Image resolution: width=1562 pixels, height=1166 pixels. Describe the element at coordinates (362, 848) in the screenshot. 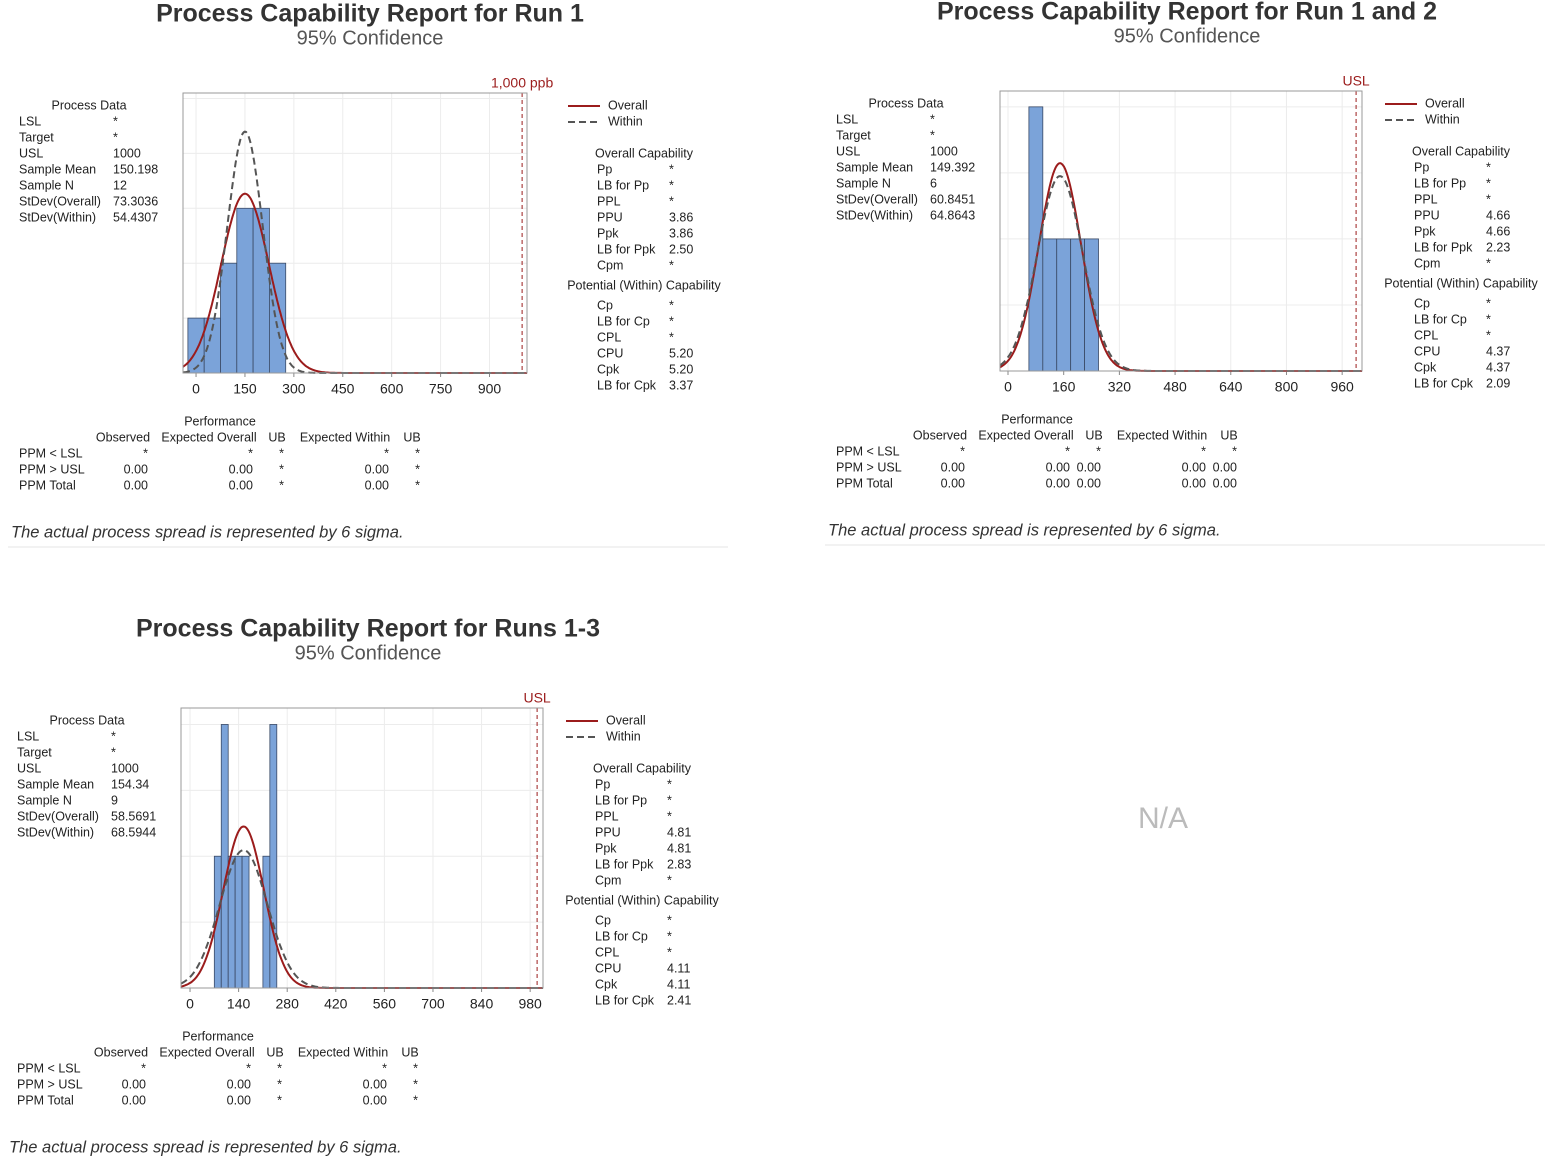

I see `plot-frame` at that location.